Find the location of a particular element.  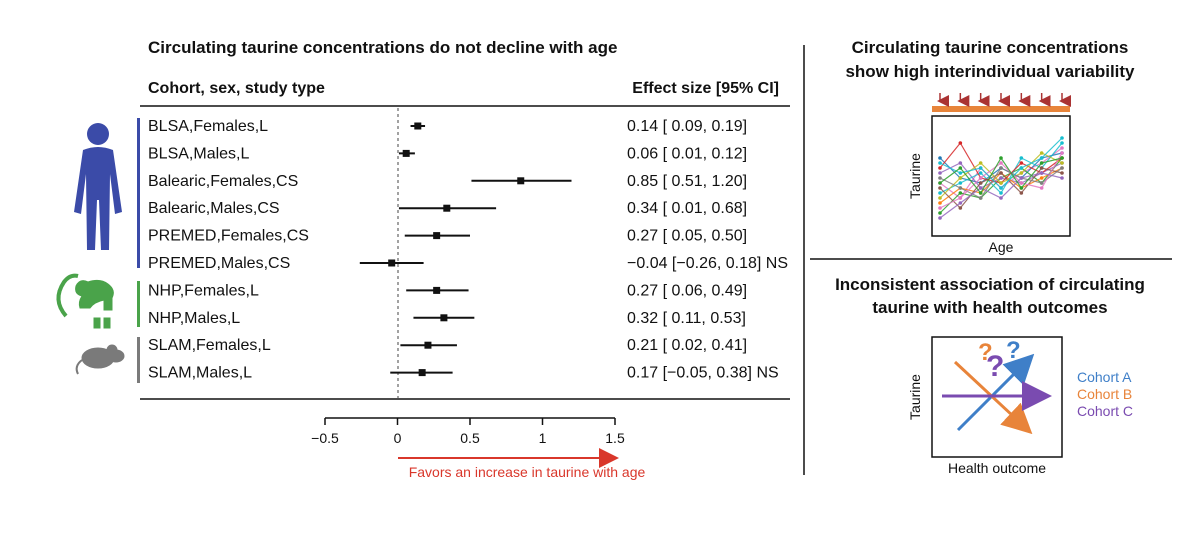

effect-size-text: 0.06 [ 0.01, 0.12] is located at coordinates (687, 153).